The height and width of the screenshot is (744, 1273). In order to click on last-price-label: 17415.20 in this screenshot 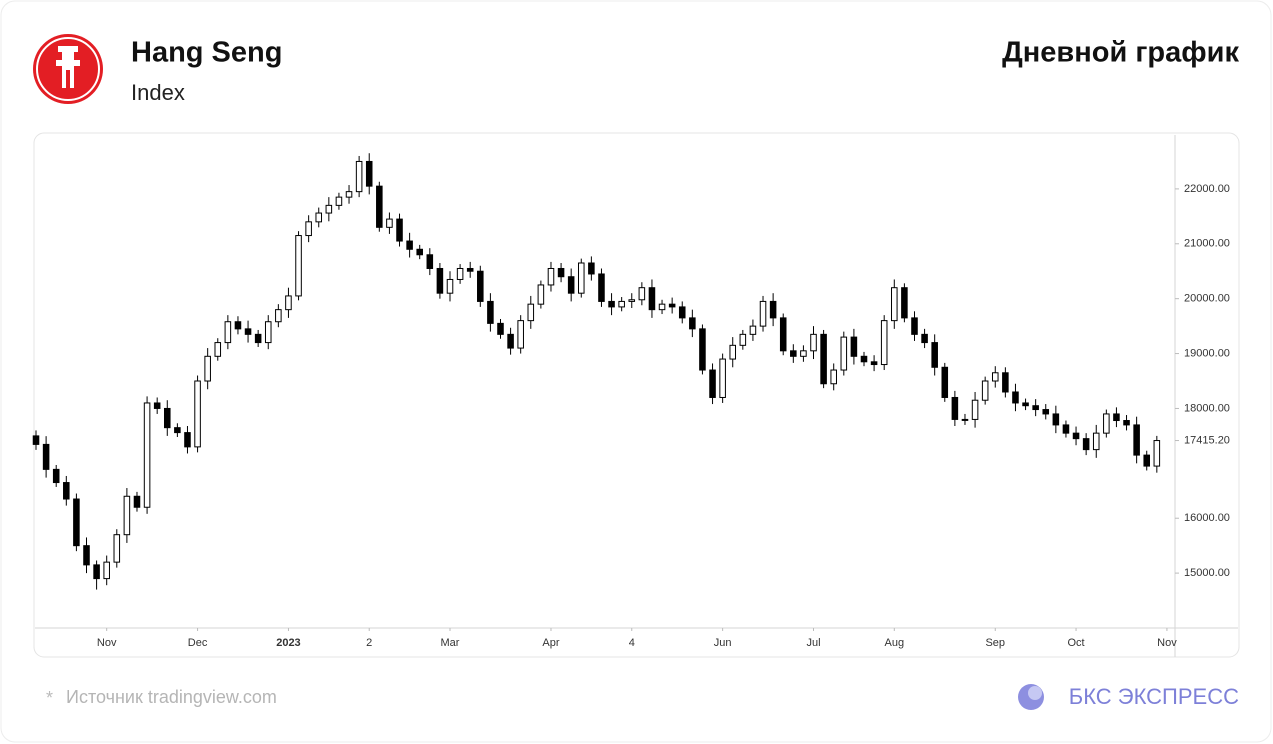, I will do `click(1207, 440)`.